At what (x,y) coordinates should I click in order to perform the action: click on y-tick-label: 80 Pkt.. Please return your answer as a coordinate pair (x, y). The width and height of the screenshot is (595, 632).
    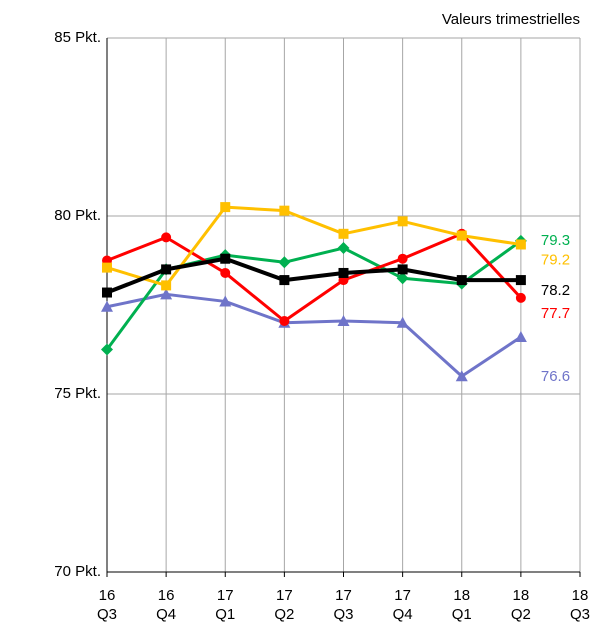
    Looking at the image, I should click on (77, 215).